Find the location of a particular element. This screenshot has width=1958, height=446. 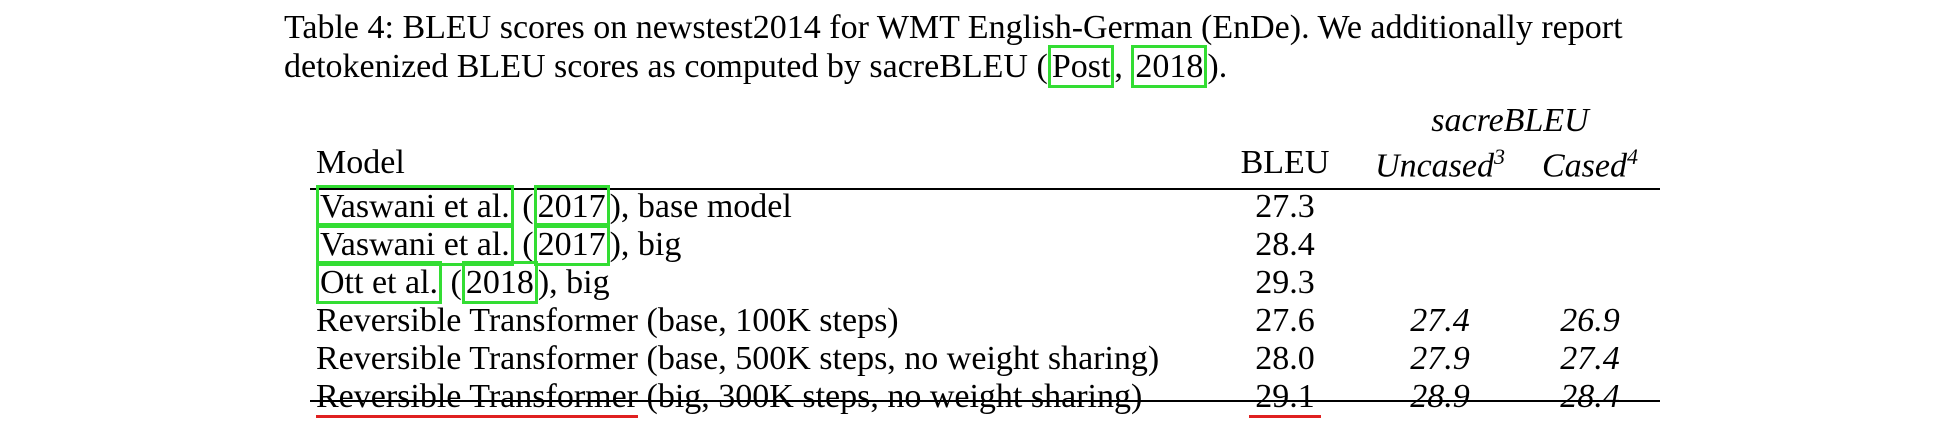

model-config: (base, 100K steps) is located at coordinates (768, 320).